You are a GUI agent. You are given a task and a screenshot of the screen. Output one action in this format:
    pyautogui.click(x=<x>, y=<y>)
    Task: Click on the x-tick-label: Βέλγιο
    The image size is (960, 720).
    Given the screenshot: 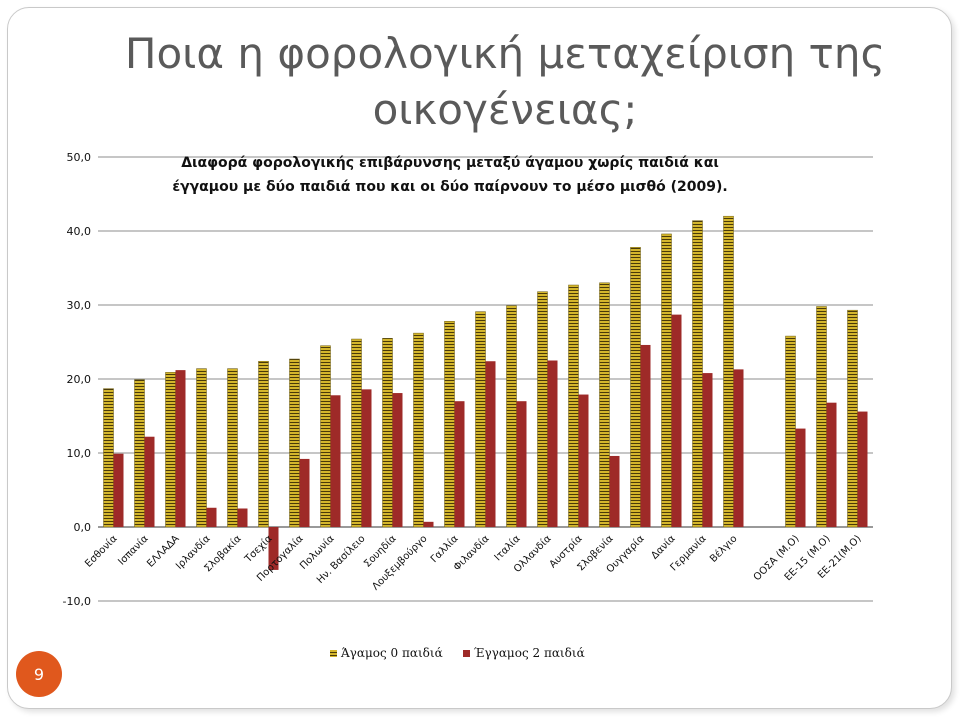 What is the action you would take?
    pyautogui.click(x=723, y=549)
    